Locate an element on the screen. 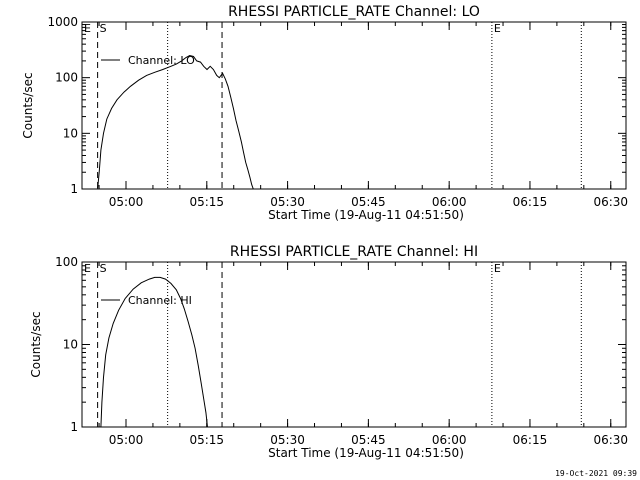 The height and width of the screenshot is (480, 640). chart-title: RHESSI PARTICLE_RATE Channel: LO is located at coordinates (354, 12).